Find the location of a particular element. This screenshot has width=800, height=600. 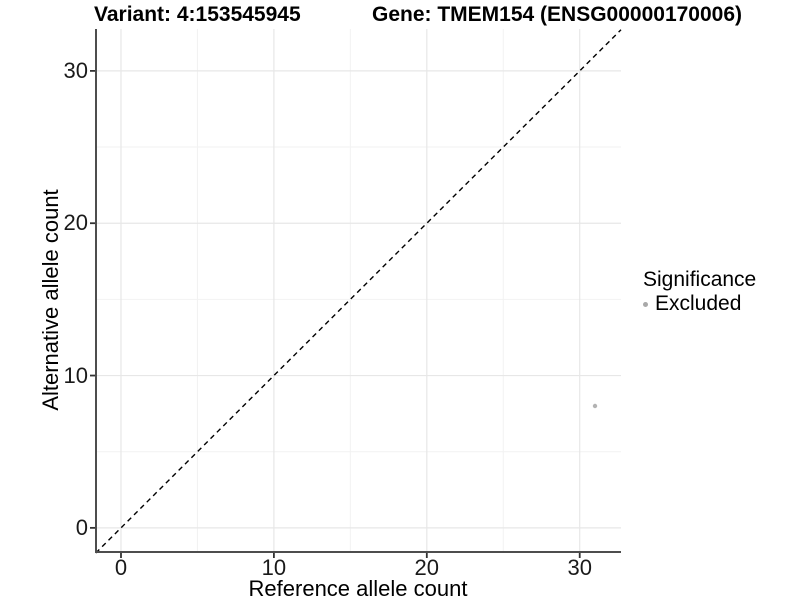

x-tick-label: 0 is located at coordinates (121, 567).